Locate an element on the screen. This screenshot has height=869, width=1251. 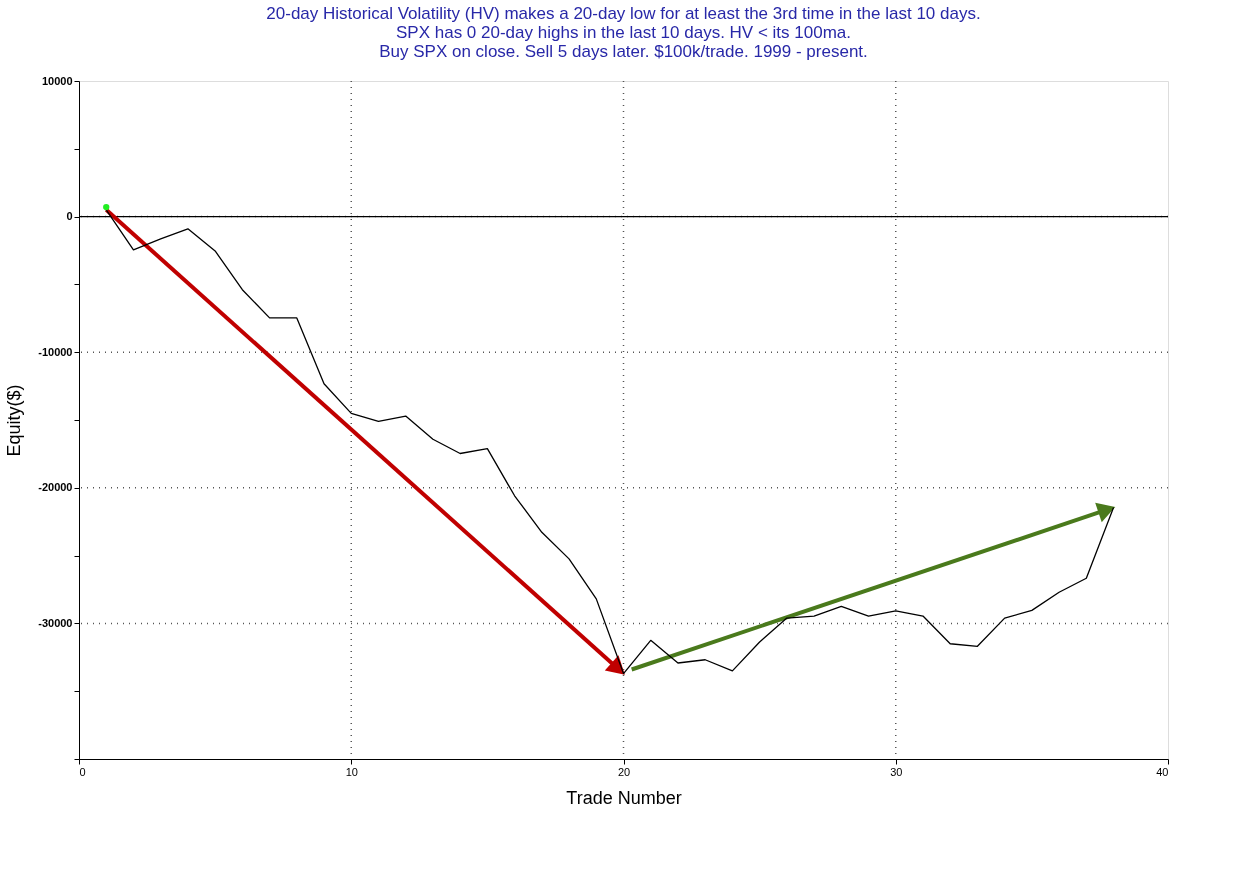
y-tick-label: 0 is located at coordinates (69, 216).